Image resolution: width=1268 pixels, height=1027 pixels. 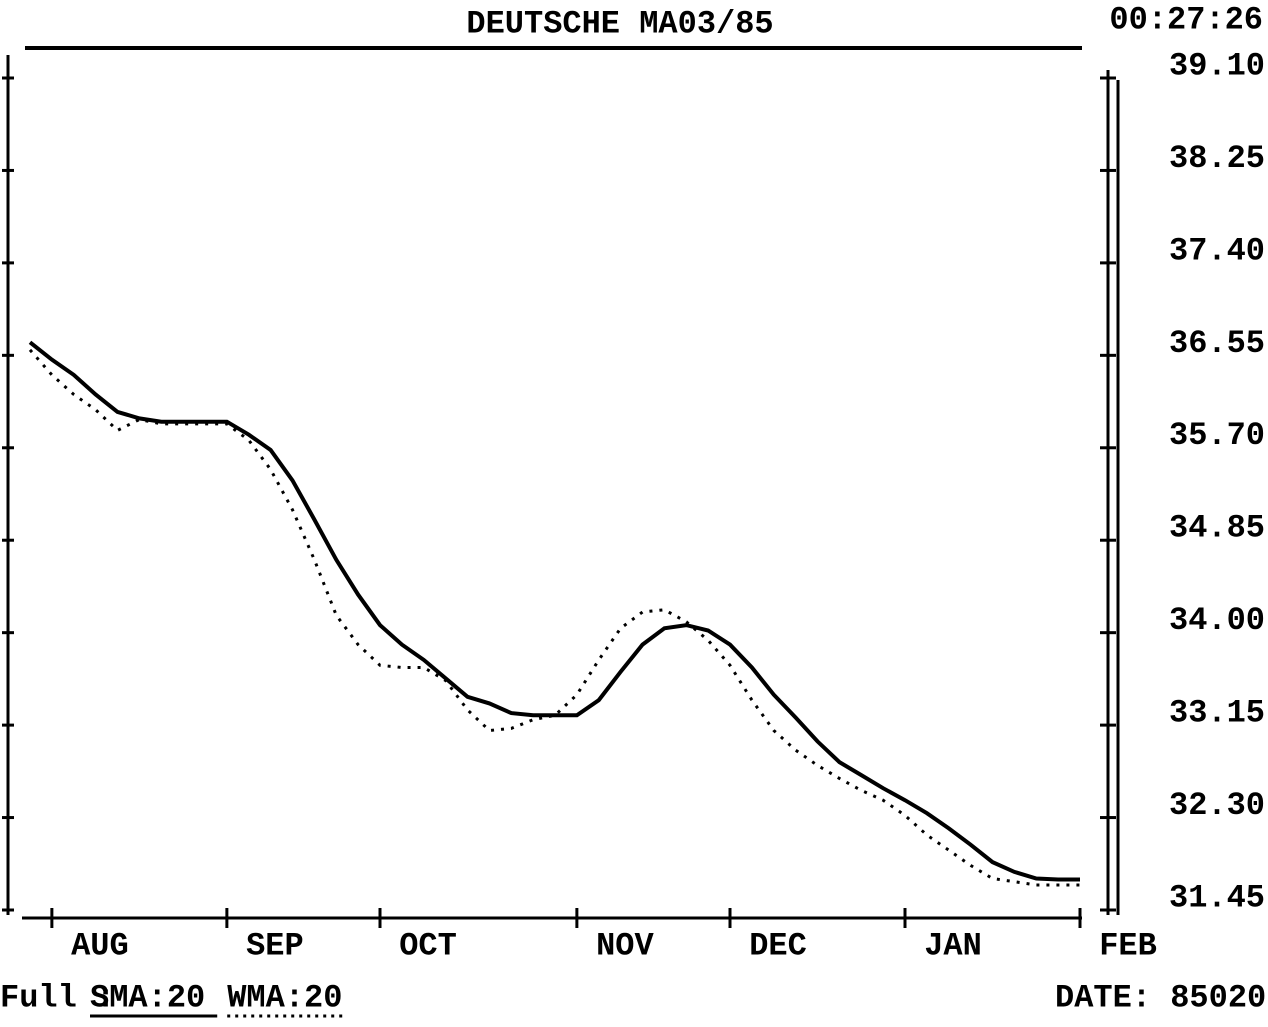 I want to click on y-tick-label: 31.45, so click(x=1217, y=897).